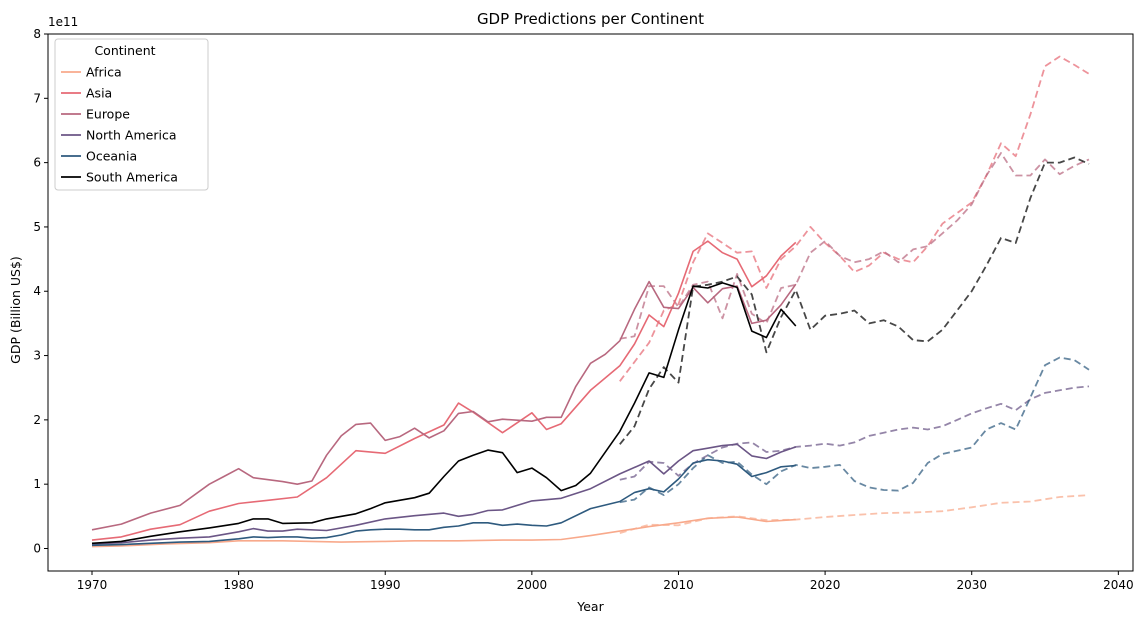 This screenshot has height=624, width=1143. Describe the element at coordinates (37, 356) in the screenshot. I see `y-tick-label: 3` at that location.